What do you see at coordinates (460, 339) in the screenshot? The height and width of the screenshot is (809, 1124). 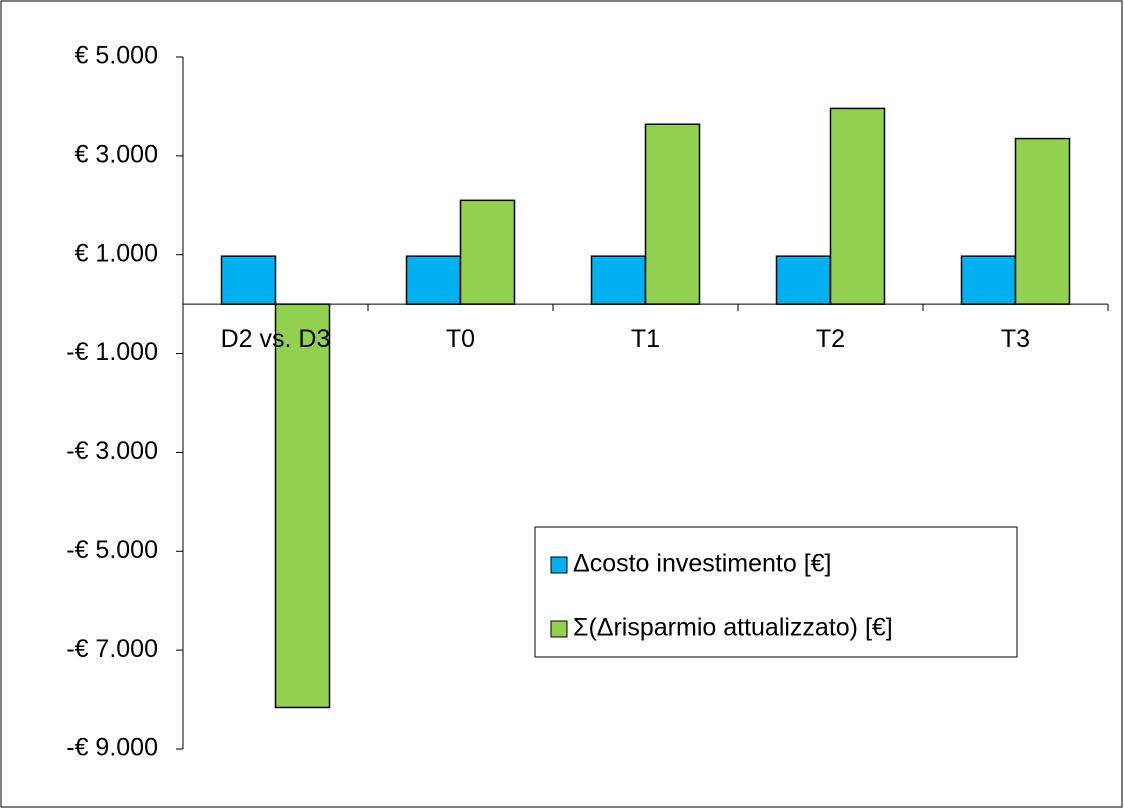 I see `x-tick-label: T0` at bounding box center [460, 339].